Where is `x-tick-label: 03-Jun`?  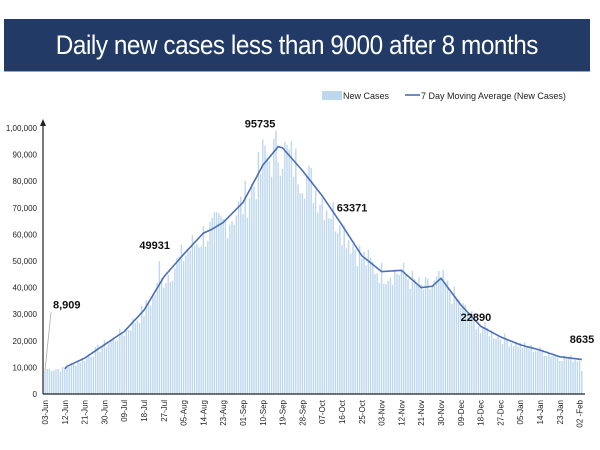
x-tick-label: 03-Jun is located at coordinates (45, 412).